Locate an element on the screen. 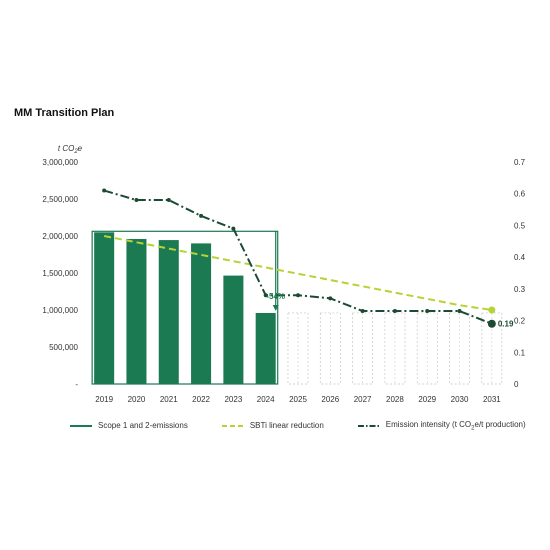 This screenshot has height=550, width=550. y-tick-label: 1,000,000 is located at coordinates (60, 310).